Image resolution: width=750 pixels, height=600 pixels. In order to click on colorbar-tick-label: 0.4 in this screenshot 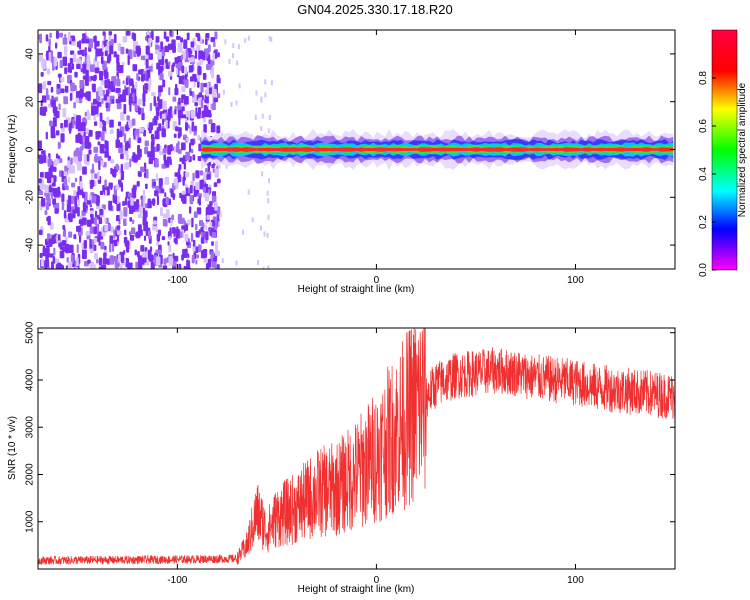, I will do `click(703, 174)`.